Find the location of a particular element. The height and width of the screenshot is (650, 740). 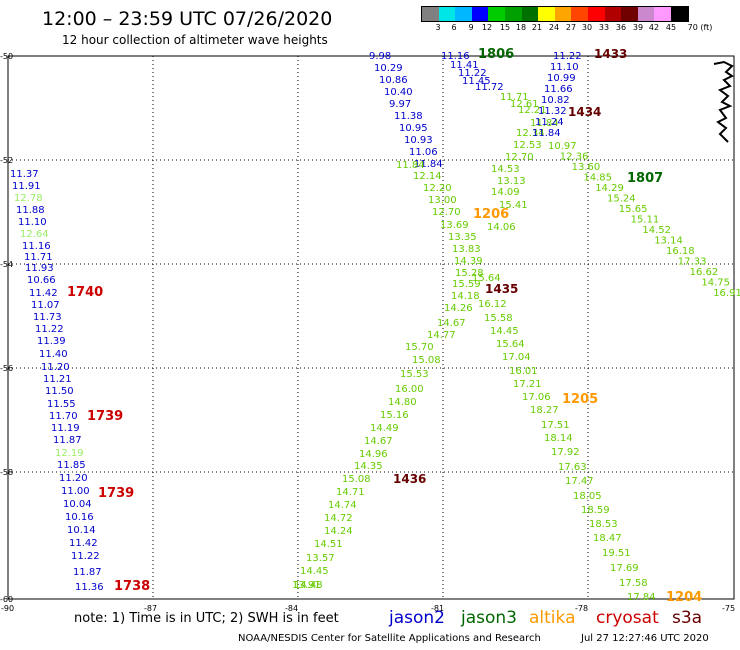

wave-value: 16.18 is located at coordinates (680, 251).